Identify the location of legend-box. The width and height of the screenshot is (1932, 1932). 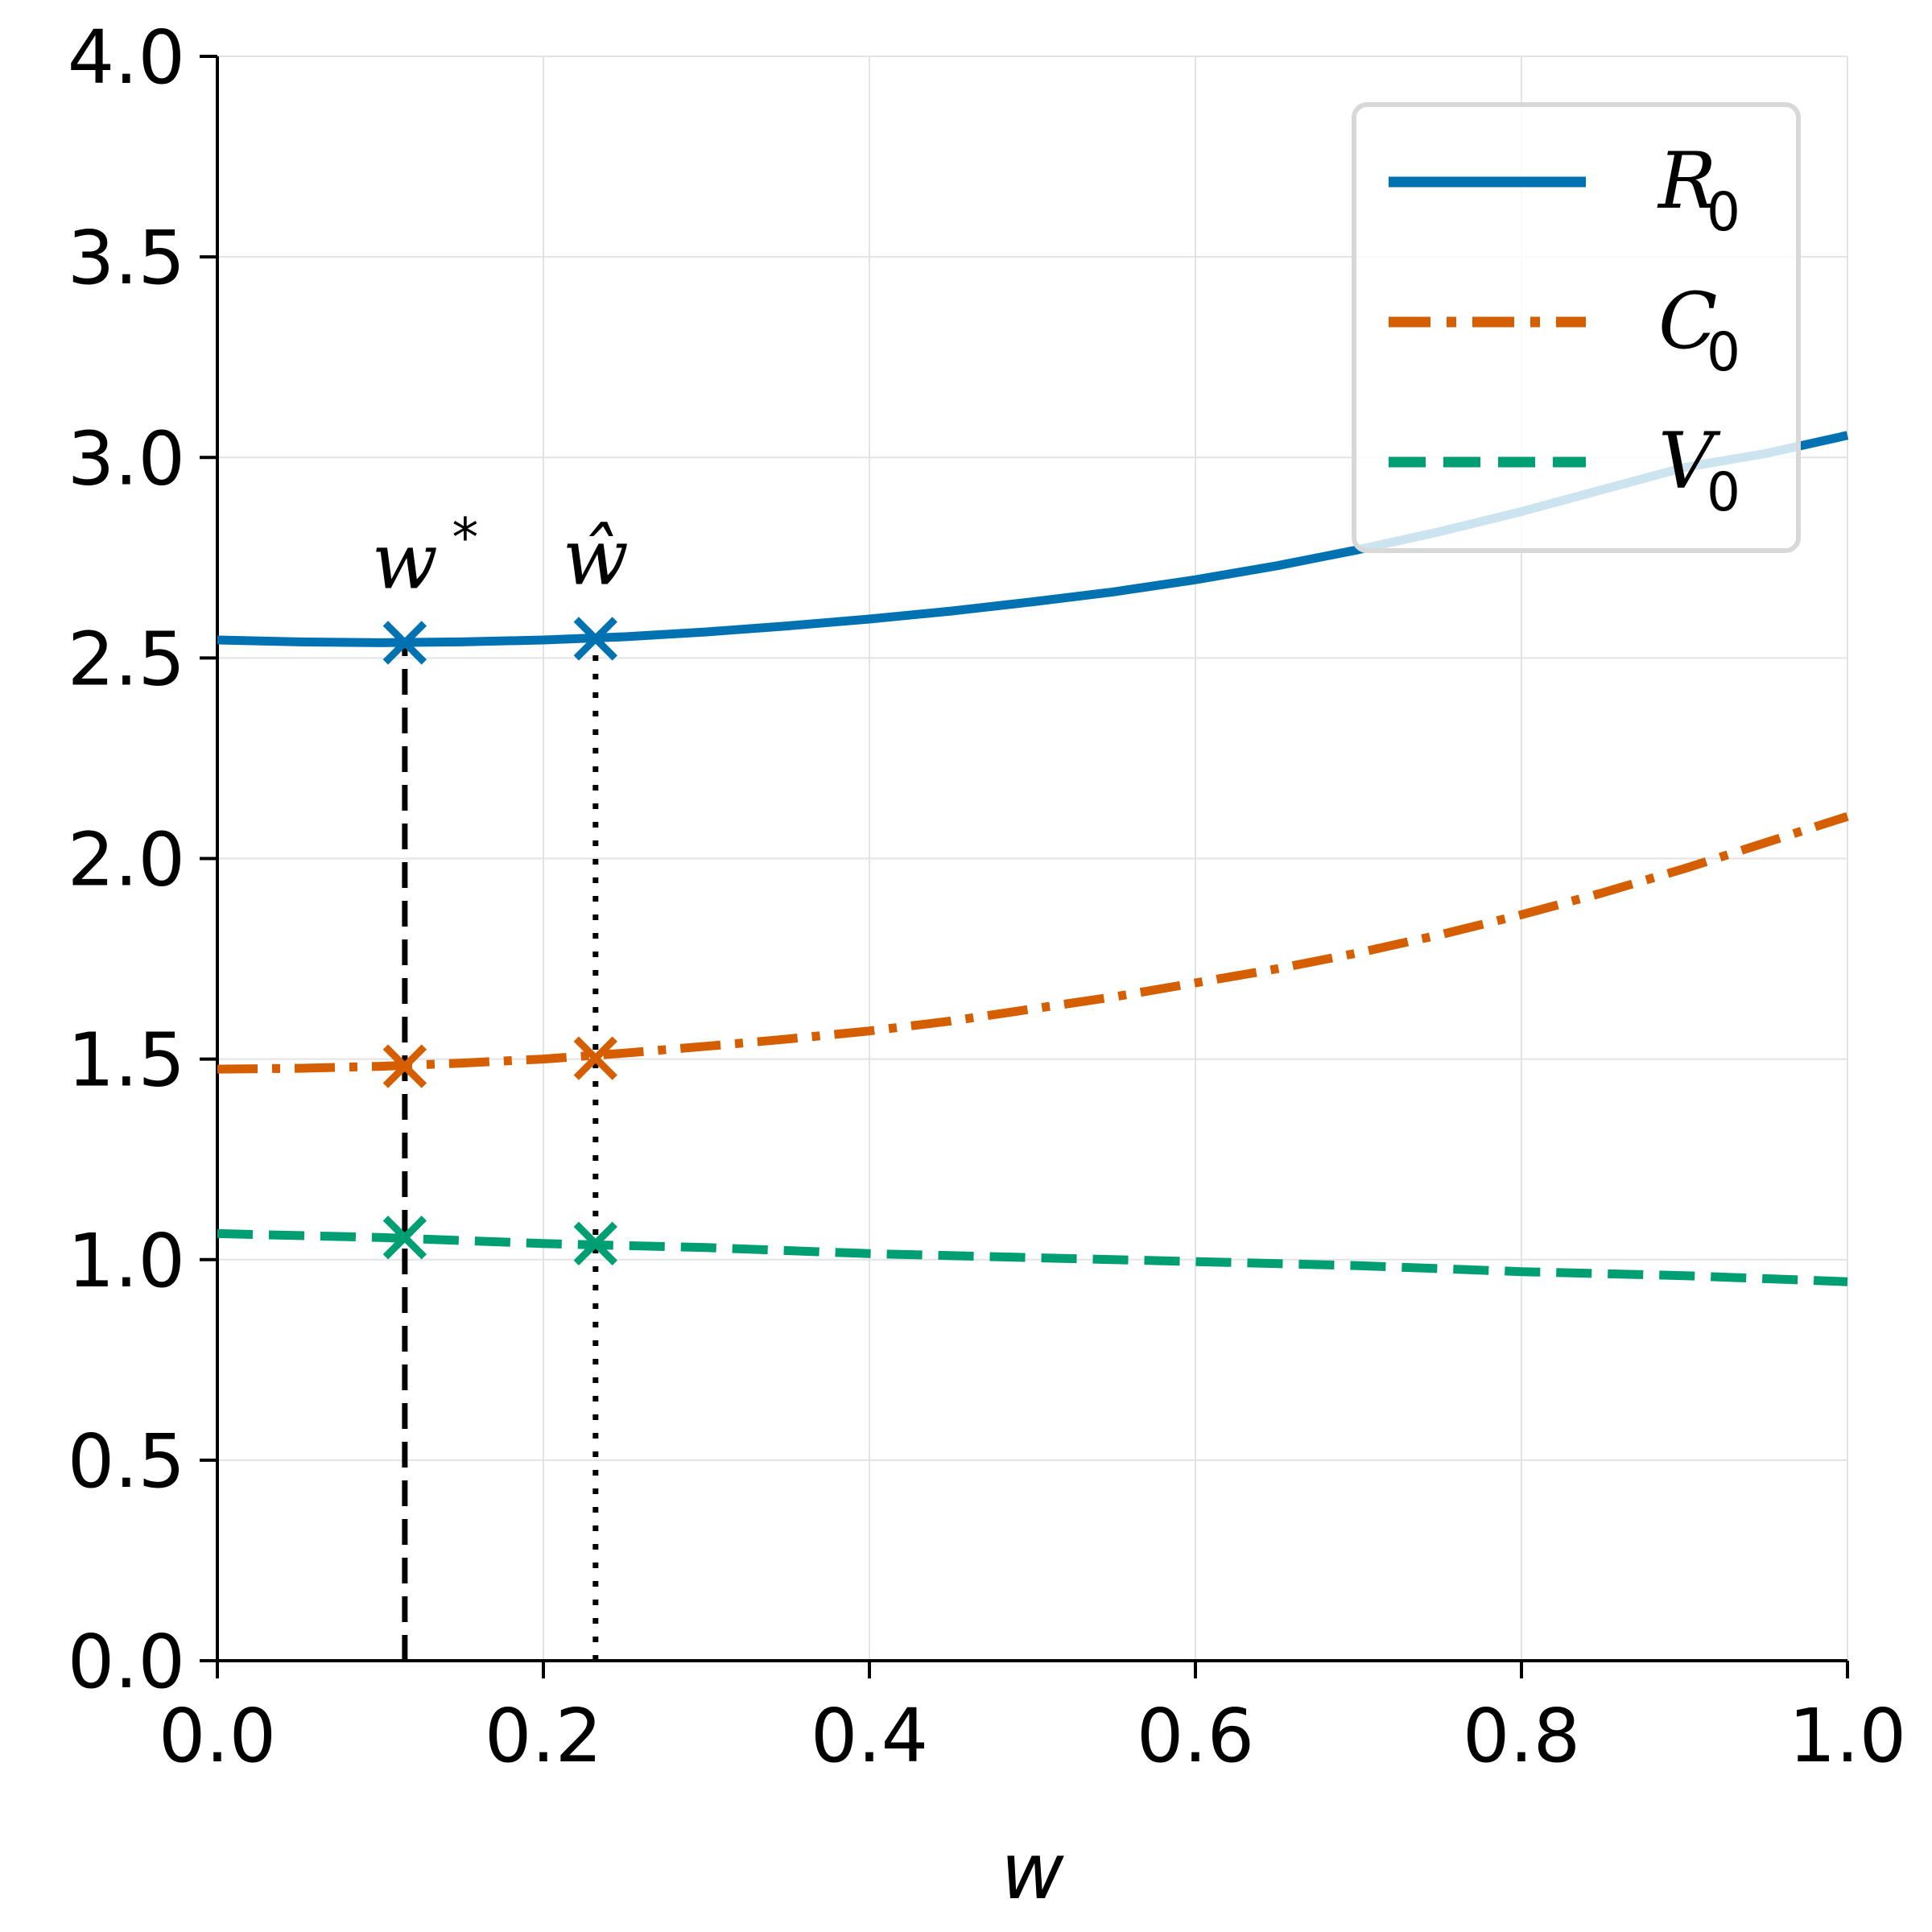
(1576, 327).